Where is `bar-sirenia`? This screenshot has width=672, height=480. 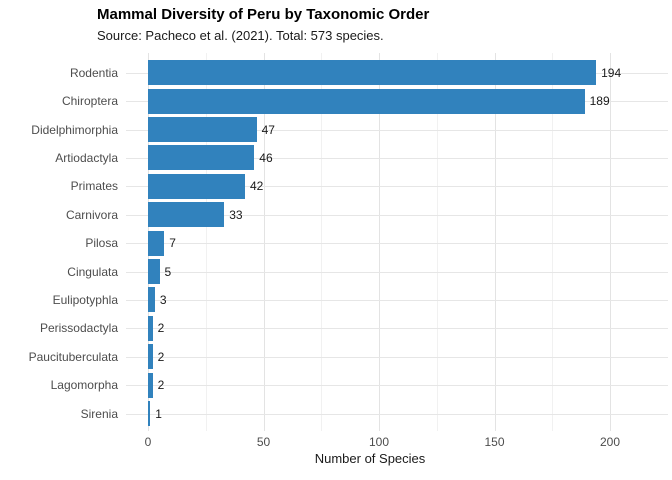 bar-sirenia is located at coordinates (149, 413).